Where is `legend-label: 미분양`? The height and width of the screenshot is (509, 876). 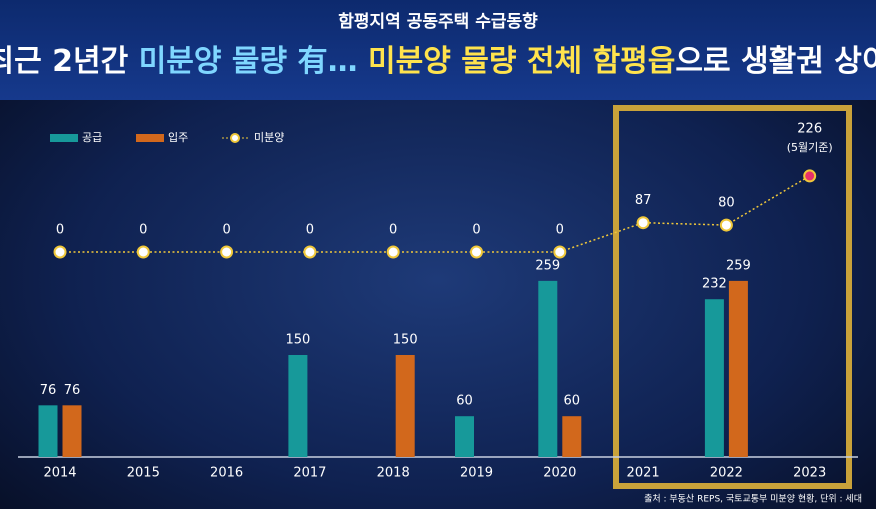
legend-label: 미분양 is located at coordinates (269, 137).